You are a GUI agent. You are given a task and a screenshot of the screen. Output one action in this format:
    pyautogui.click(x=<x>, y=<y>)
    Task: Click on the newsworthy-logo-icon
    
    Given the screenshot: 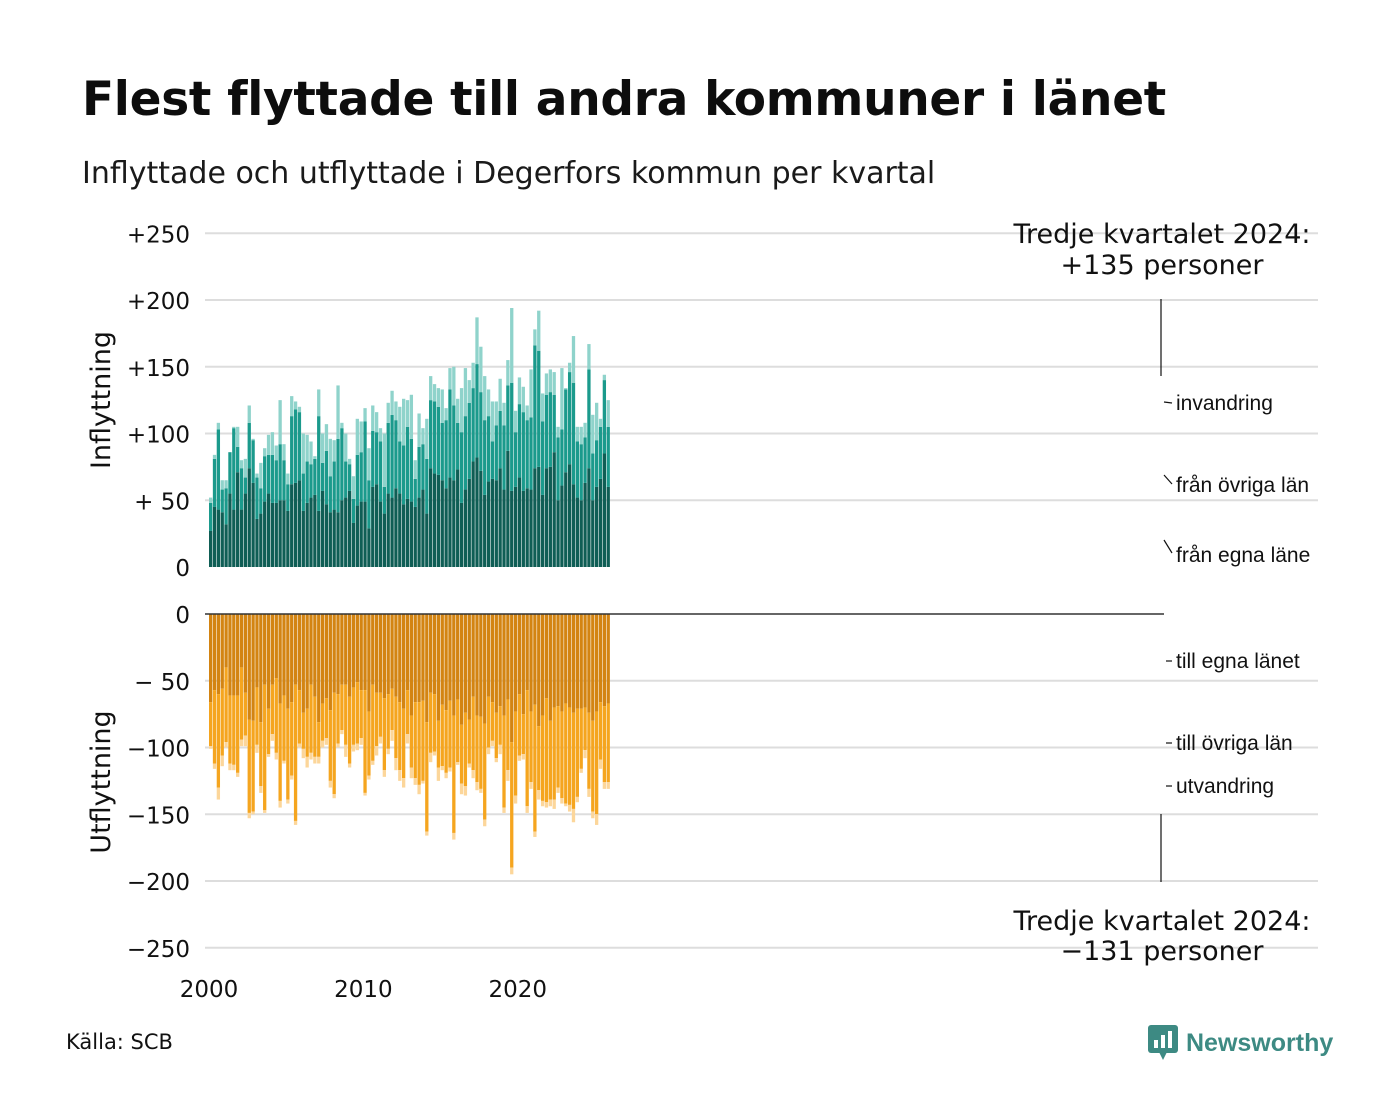 What is the action you would take?
    pyautogui.click(x=1163, y=1042)
    